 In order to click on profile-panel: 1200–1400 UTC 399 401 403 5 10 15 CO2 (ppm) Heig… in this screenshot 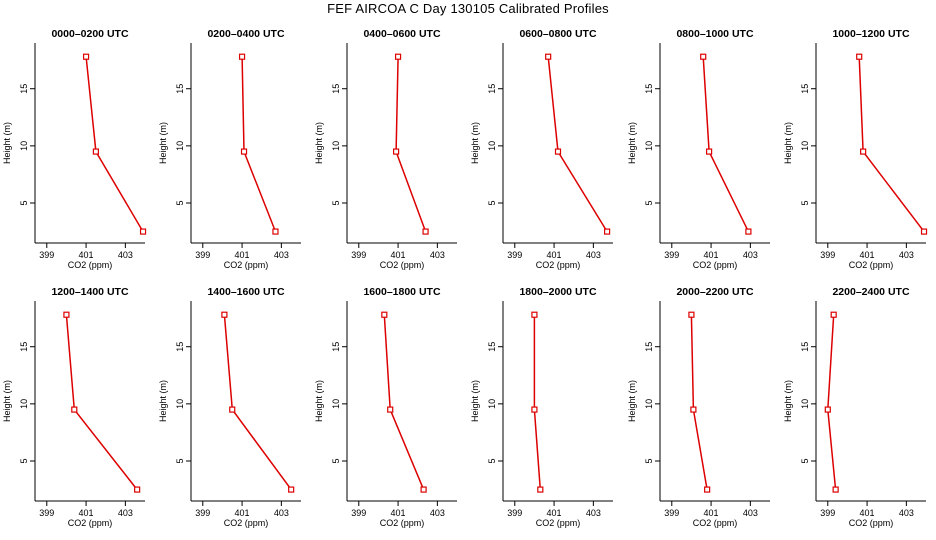, I will do `click(73, 407)`.